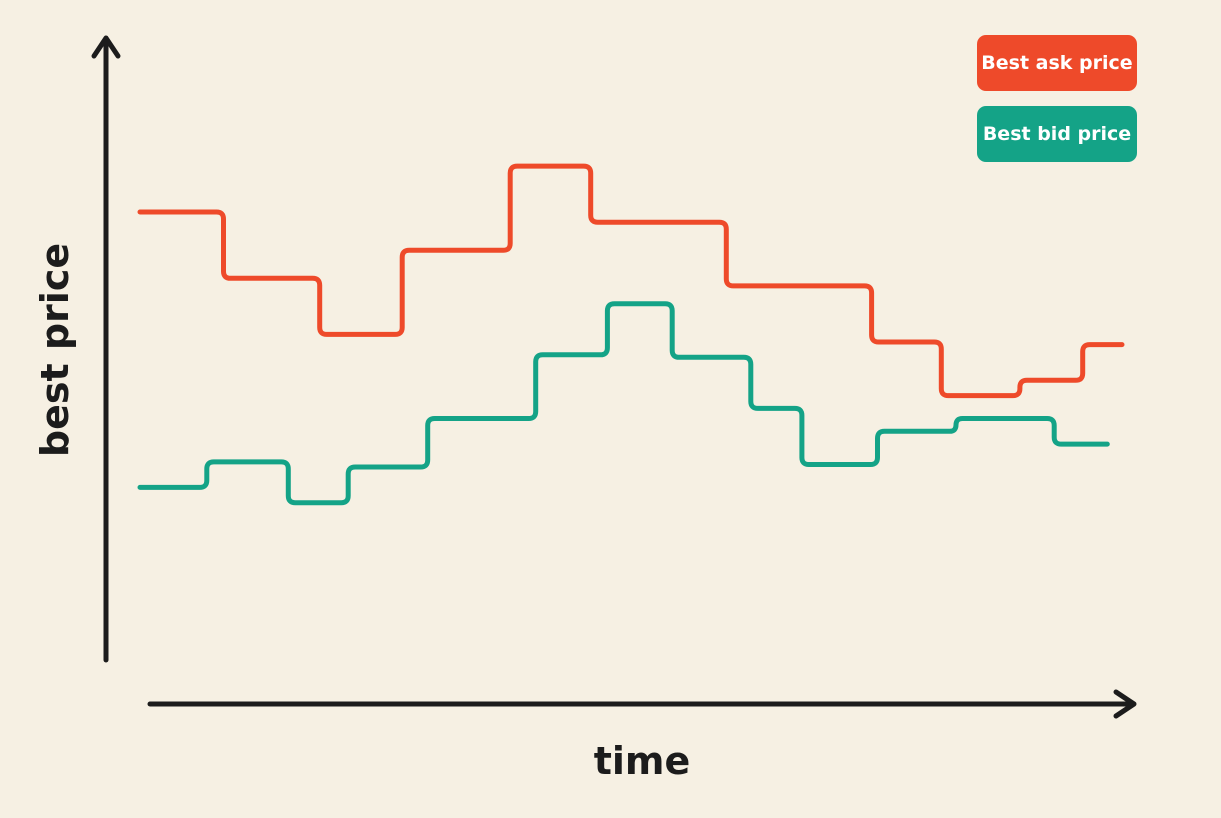  I want to click on legend-item-best-bid-price: Best bid price, so click(1057, 134).